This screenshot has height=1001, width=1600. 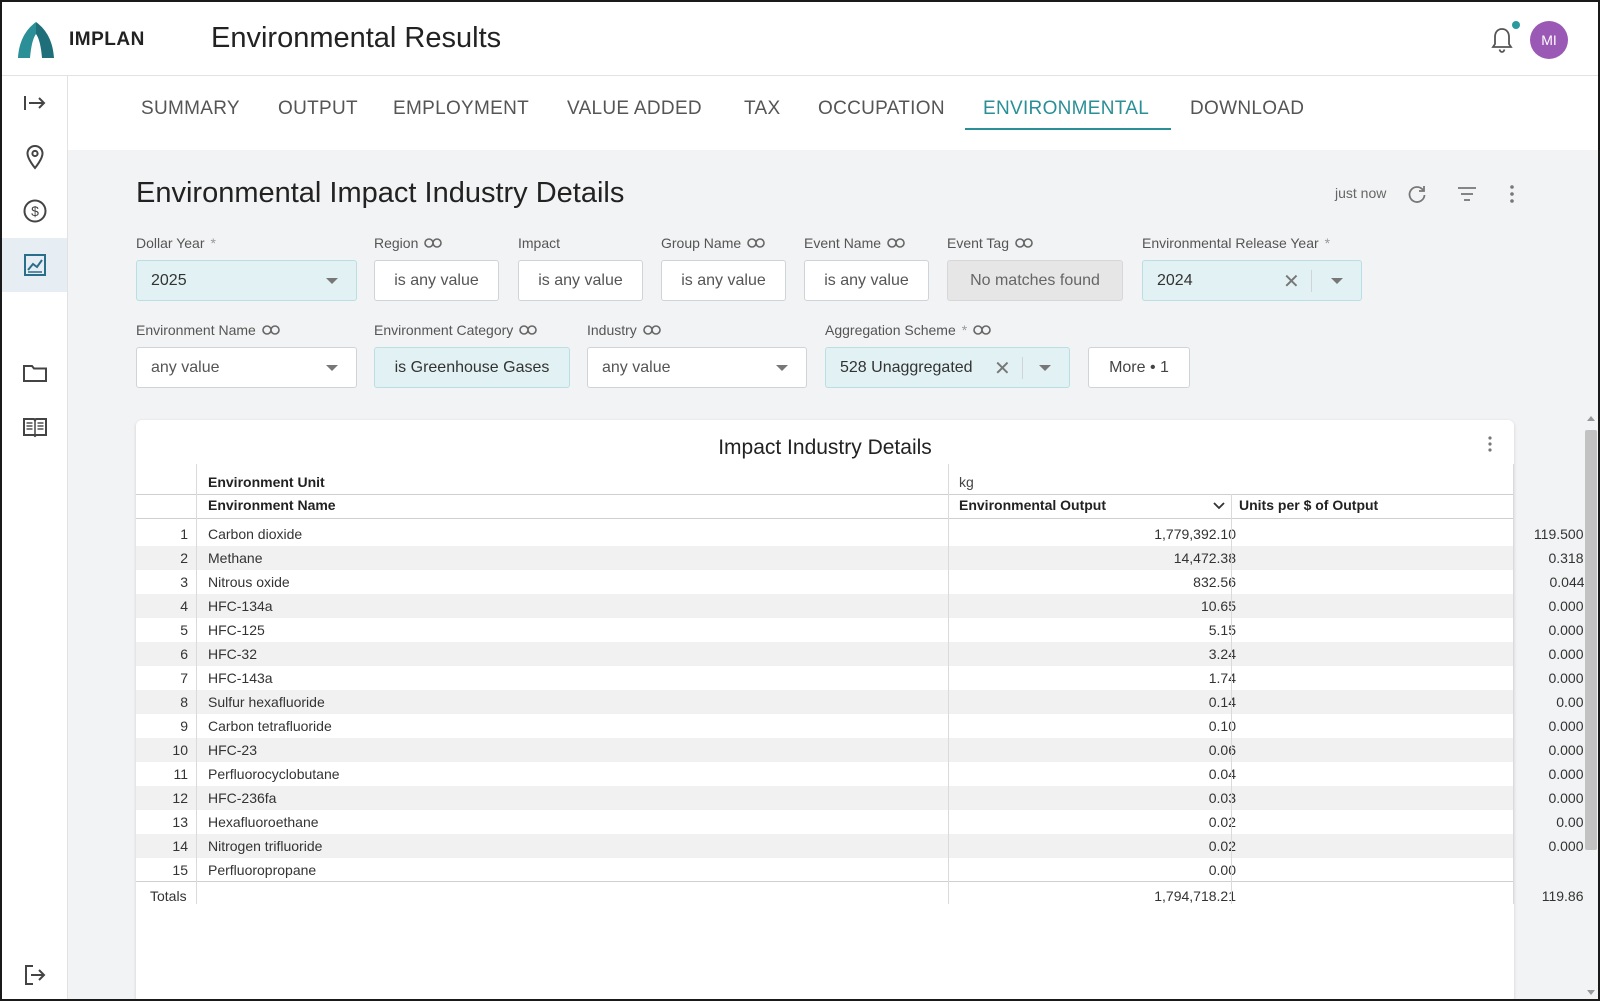 What do you see at coordinates (1512, 194) in the screenshot?
I see `more-options-icon` at bounding box center [1512, 194].